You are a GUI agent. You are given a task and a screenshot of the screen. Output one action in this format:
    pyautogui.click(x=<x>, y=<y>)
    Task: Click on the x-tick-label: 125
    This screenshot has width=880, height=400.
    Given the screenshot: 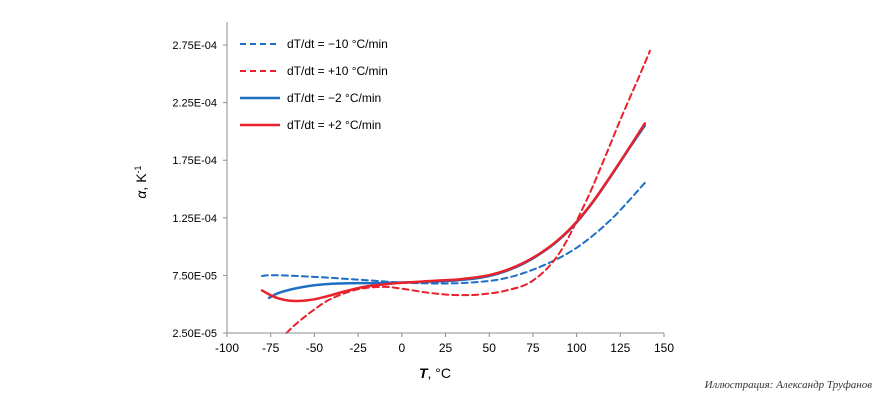 What is the action you would take?
    pyautogui.click(x=620, y=348)
    